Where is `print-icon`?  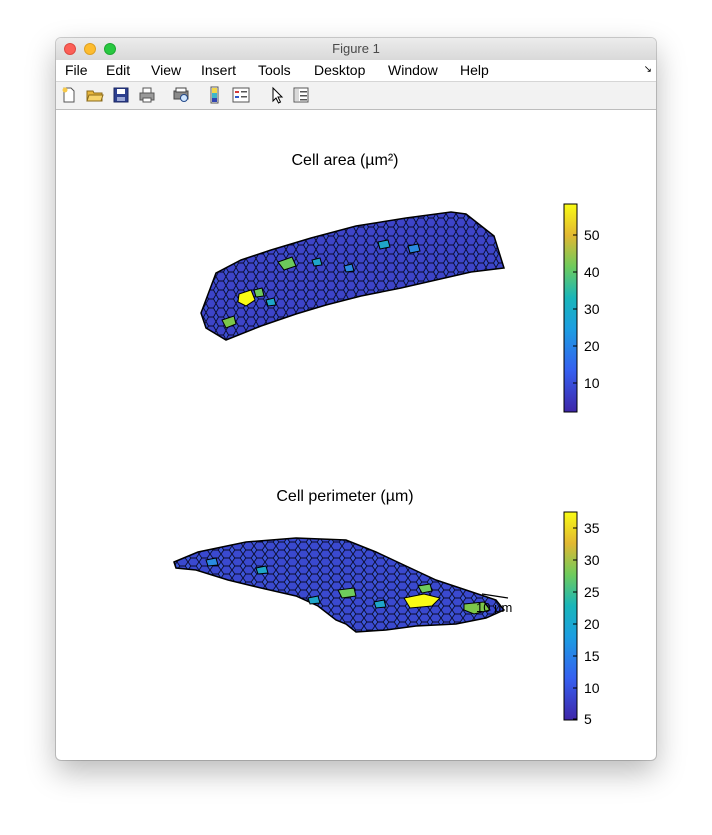
print-icon is located at coordinates (147, 95).